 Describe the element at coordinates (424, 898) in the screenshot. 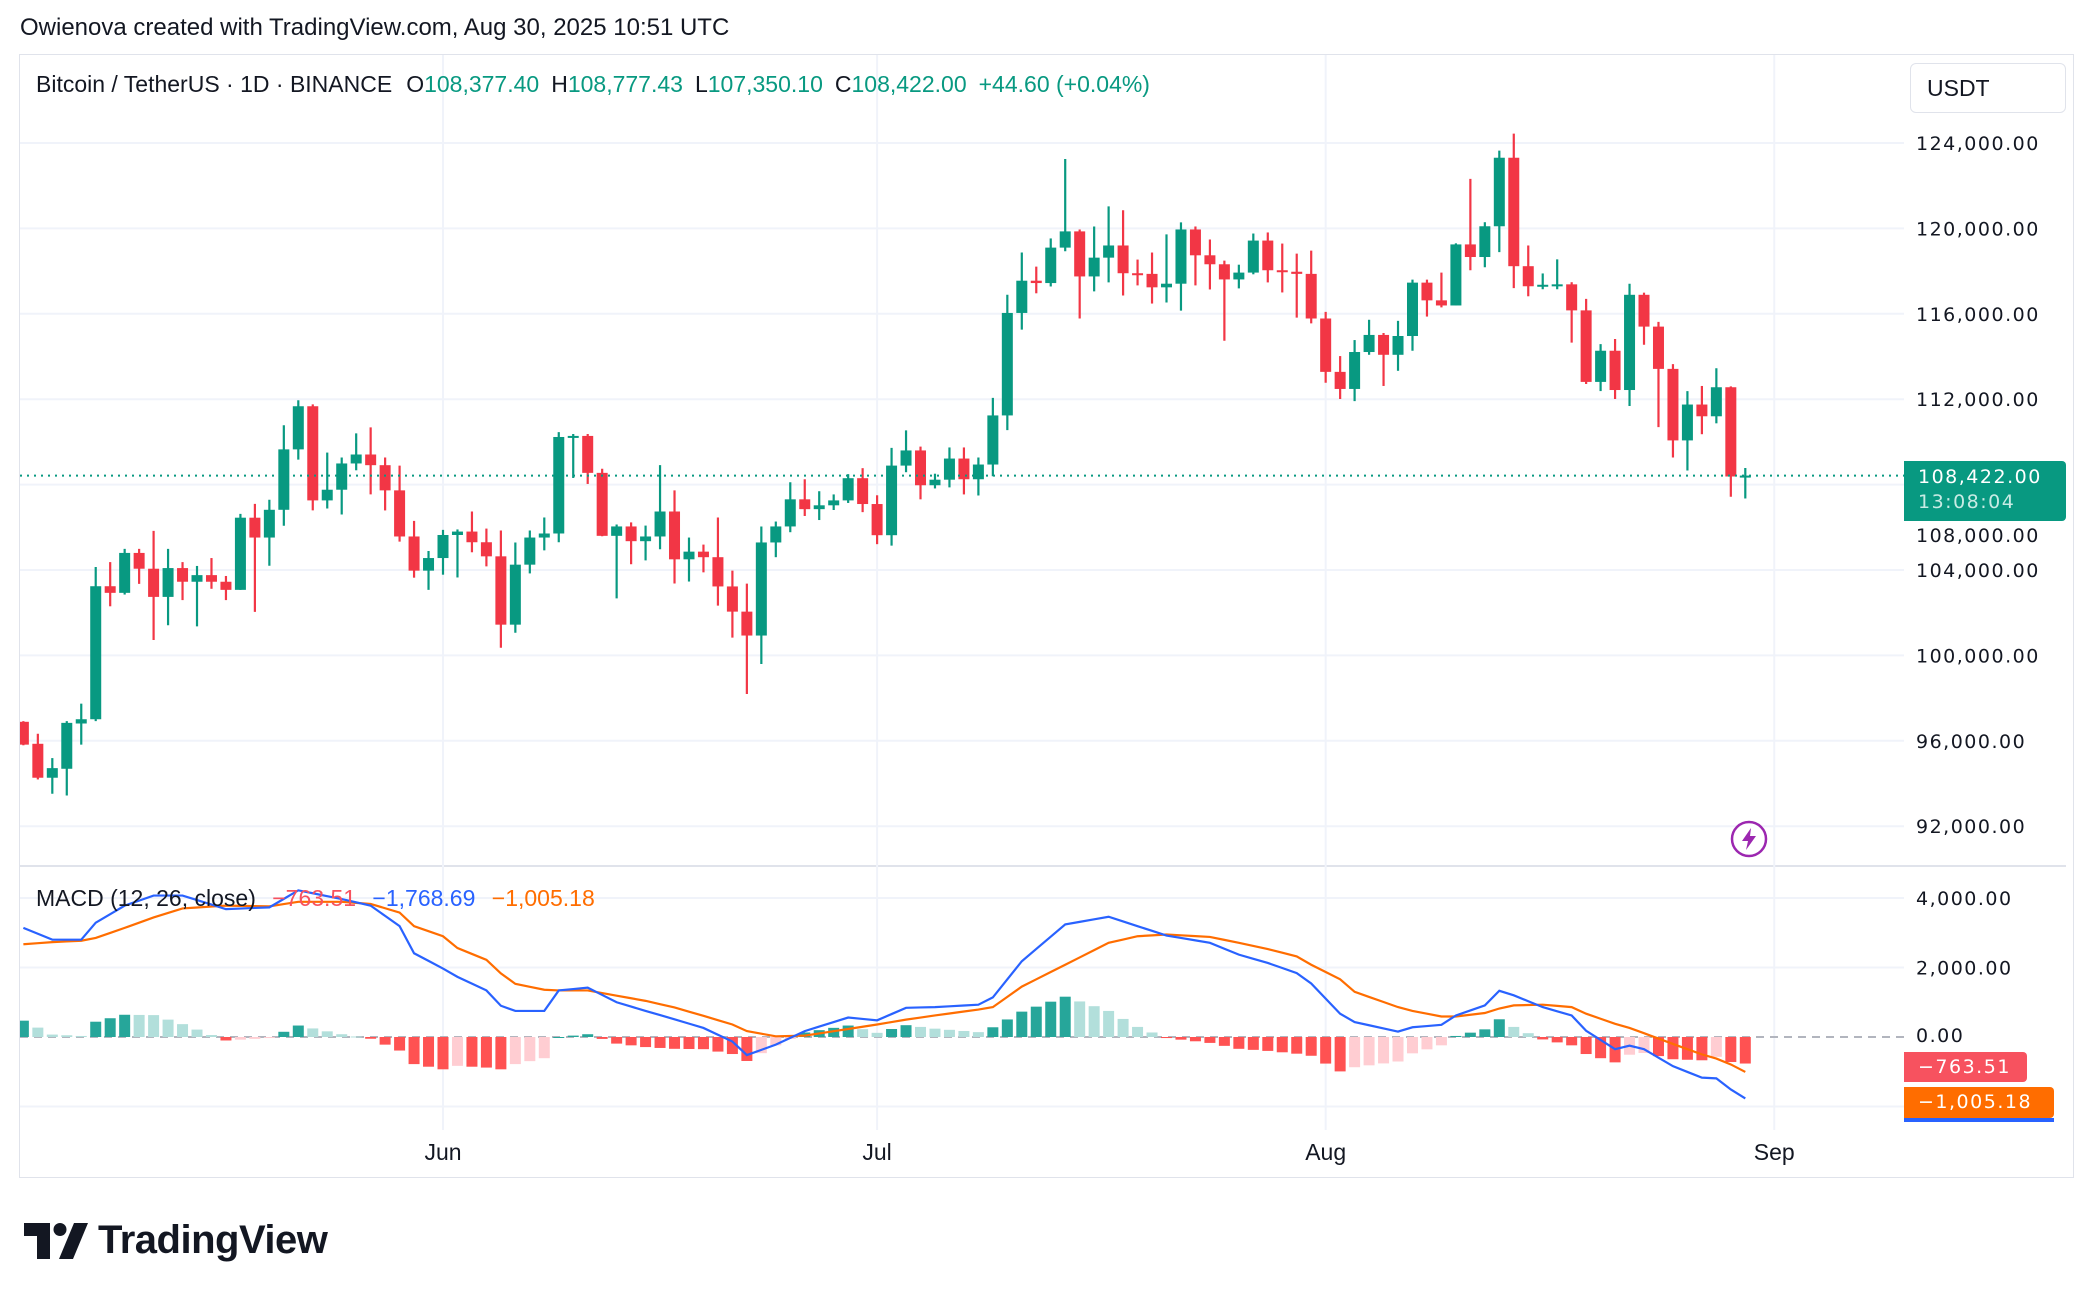

I see `macd-line-value: −1,768.69` at that location.